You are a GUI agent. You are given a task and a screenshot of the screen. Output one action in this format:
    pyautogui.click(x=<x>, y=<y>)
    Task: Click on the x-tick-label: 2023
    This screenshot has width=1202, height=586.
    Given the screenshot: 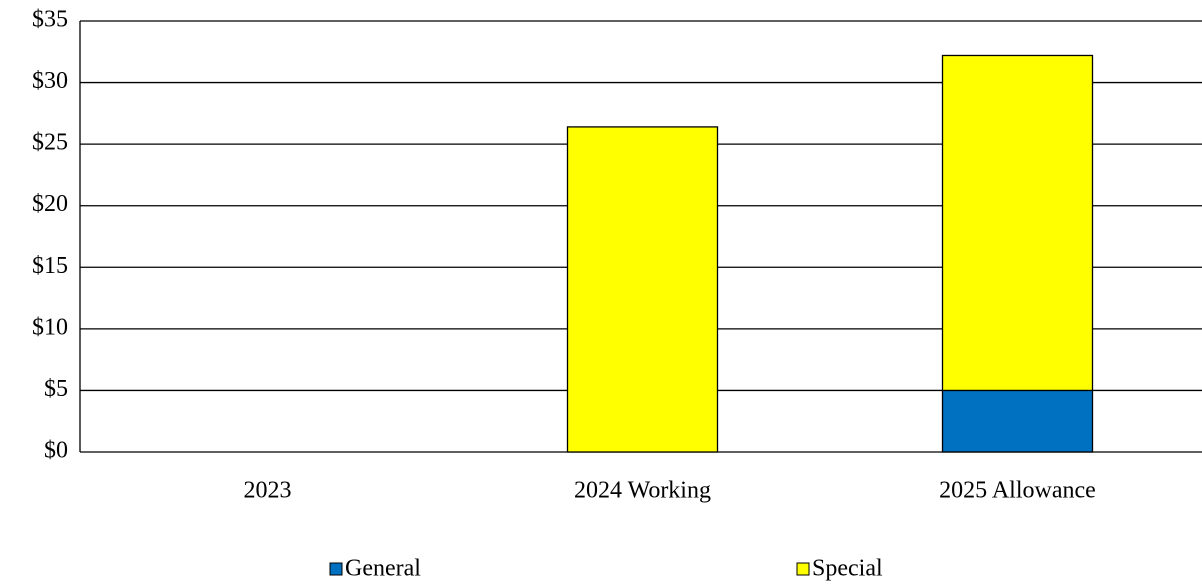 What is the action you would take?
    pyautogui.click(x=268, y=491)
    